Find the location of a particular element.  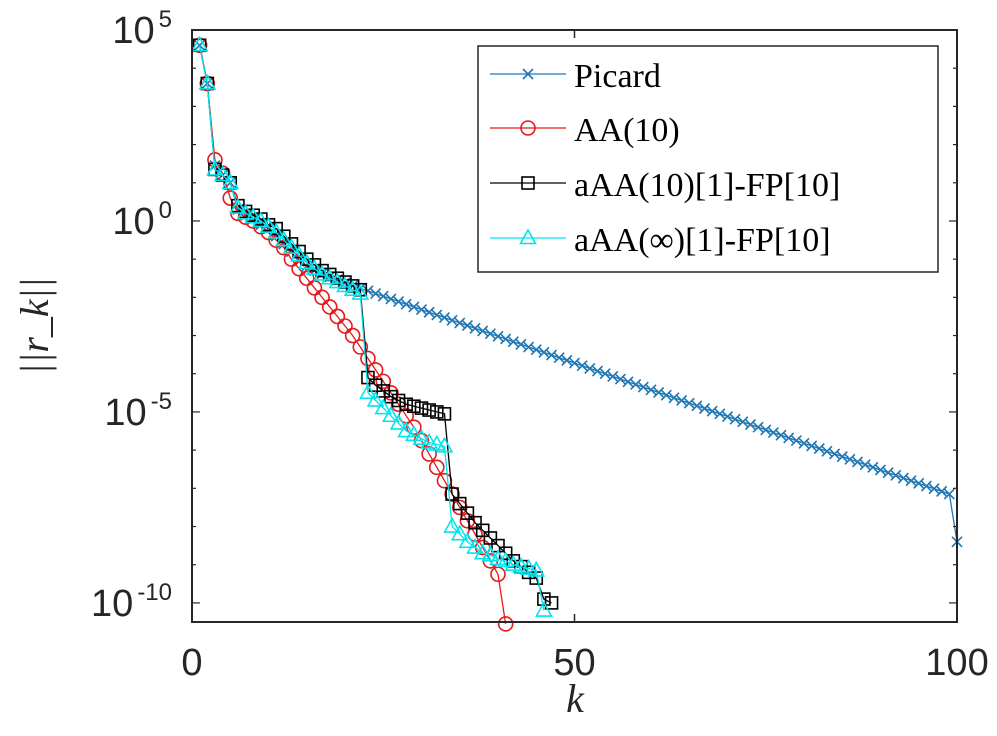

legend-label: aAA(∞)[1]-FP[10] is located at coordinates (702, 240).